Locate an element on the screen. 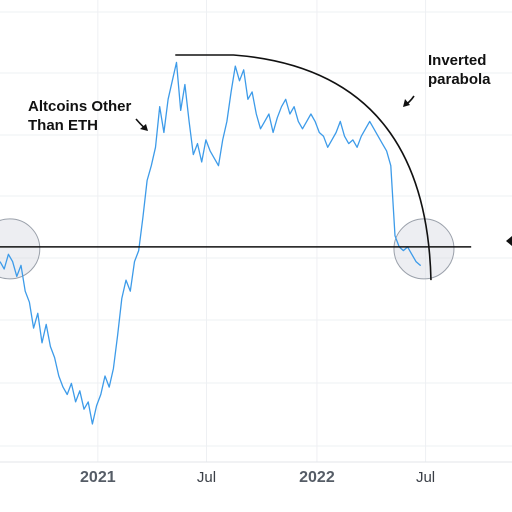  annotation-parabola-arrowhead-icon is located at coordinates (406, 103).